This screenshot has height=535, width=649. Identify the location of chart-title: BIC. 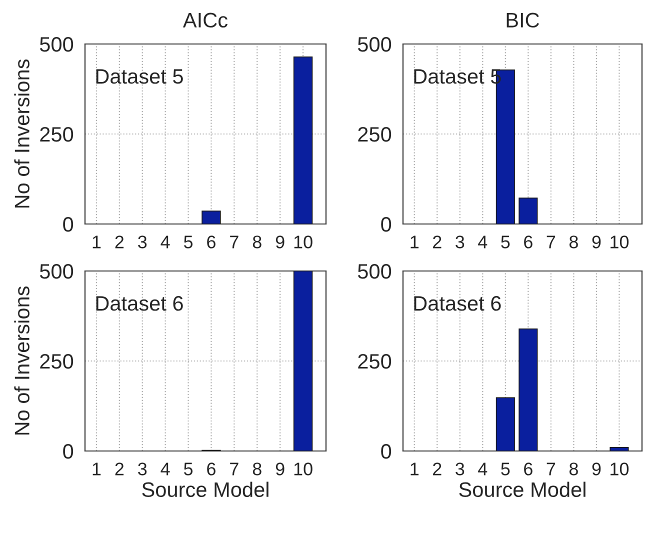
(523, 20).